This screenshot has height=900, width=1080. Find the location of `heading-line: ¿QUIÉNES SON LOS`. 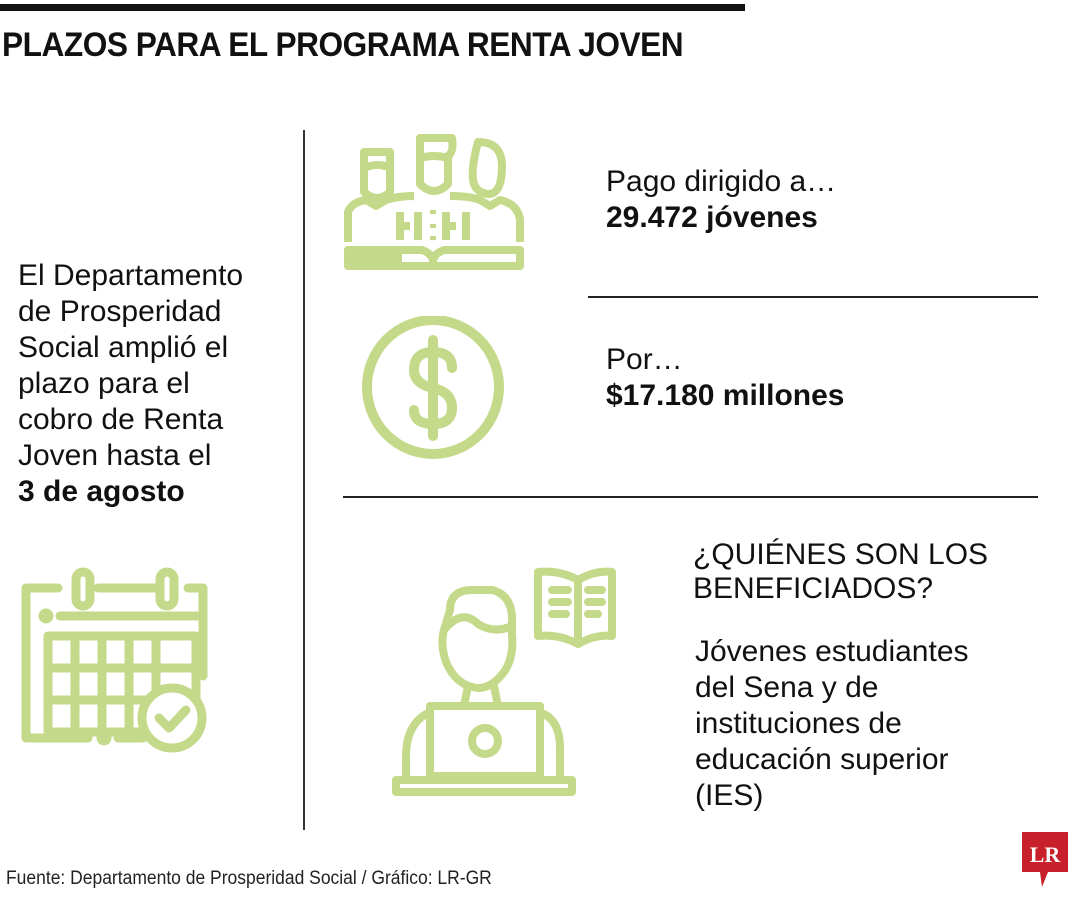

heading-line: ¿QUIÉNES SON LOS is located at coordinates (841, 554).